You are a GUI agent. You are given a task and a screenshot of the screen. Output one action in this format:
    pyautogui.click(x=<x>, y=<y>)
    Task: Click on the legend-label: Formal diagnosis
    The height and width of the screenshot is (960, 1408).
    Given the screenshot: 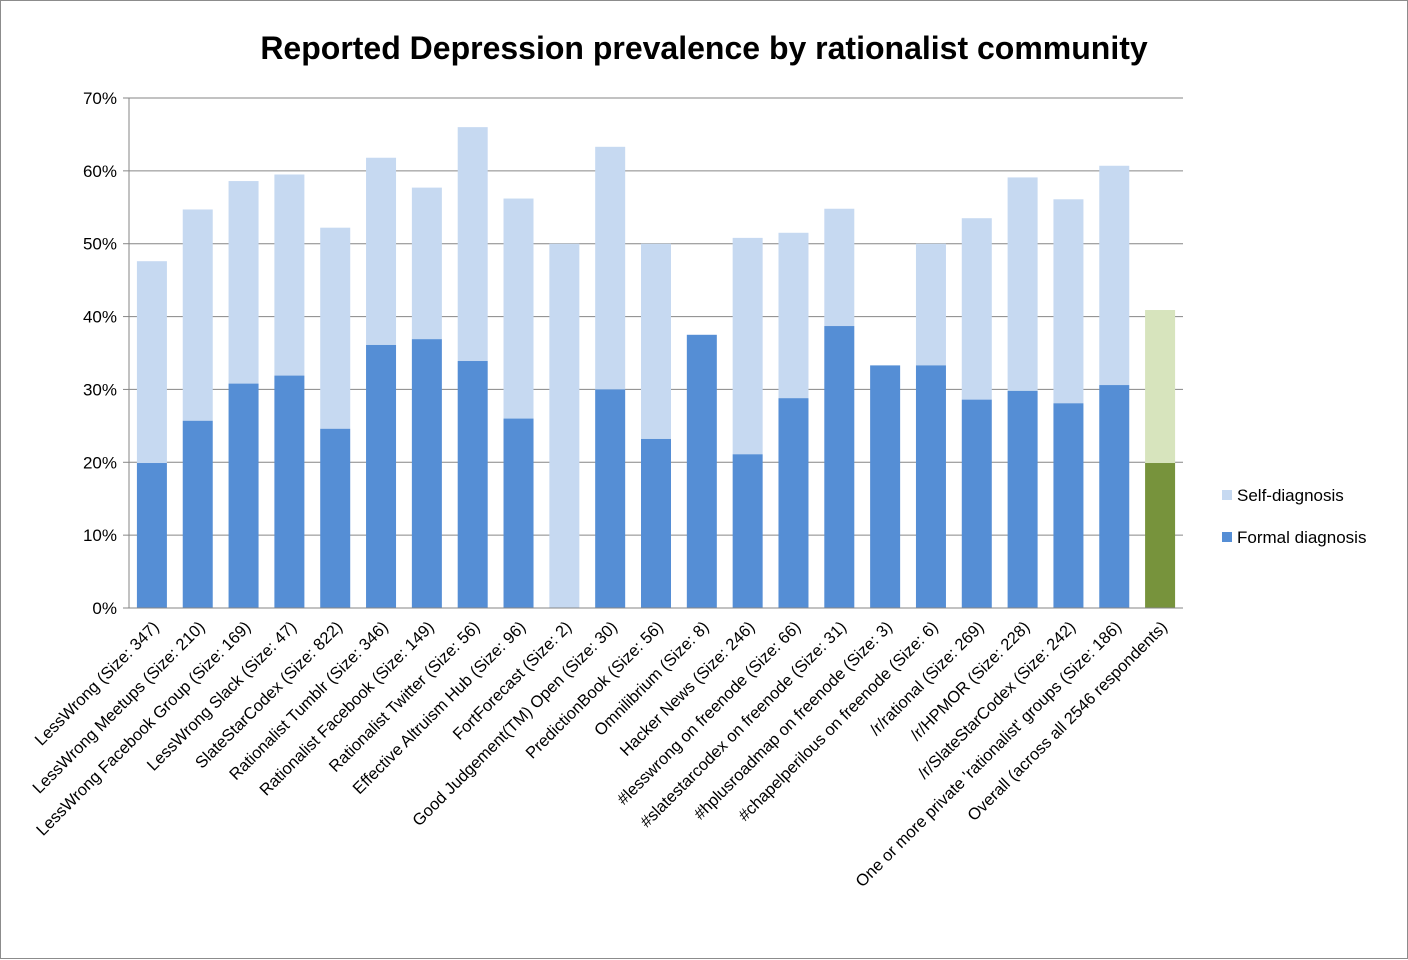 What is the action you would take?
    pyautogui.click(x=1301, y=537)
    